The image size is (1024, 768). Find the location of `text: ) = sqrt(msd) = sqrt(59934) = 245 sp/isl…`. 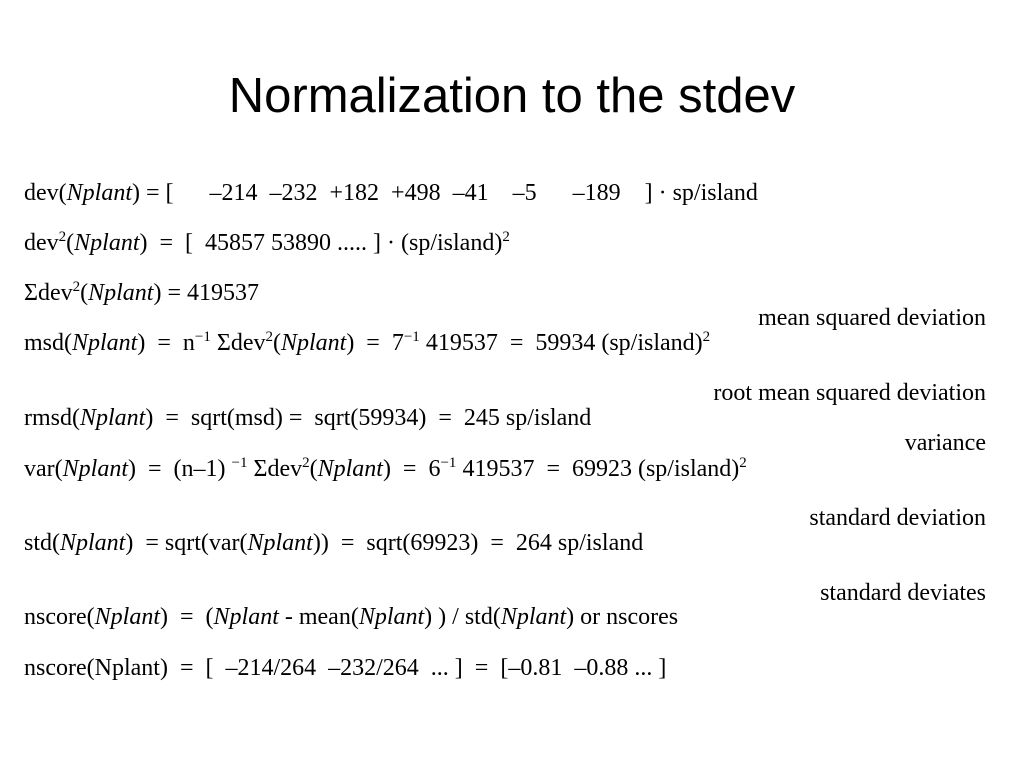

text: ) = sqrt(msd) = sqrt(59934) = 245 sp/isl… is located at coordinates (368, 418).